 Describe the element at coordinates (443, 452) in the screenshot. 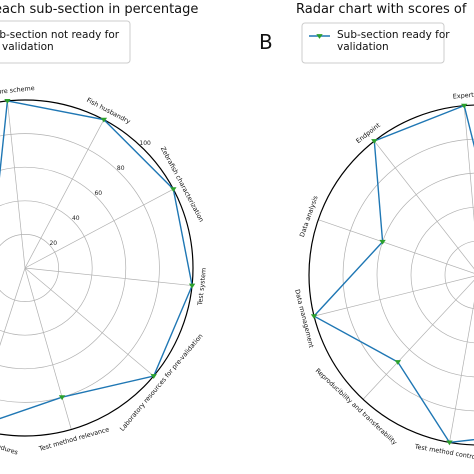

I see `radar-b-category-label: Test method controls` at that location.